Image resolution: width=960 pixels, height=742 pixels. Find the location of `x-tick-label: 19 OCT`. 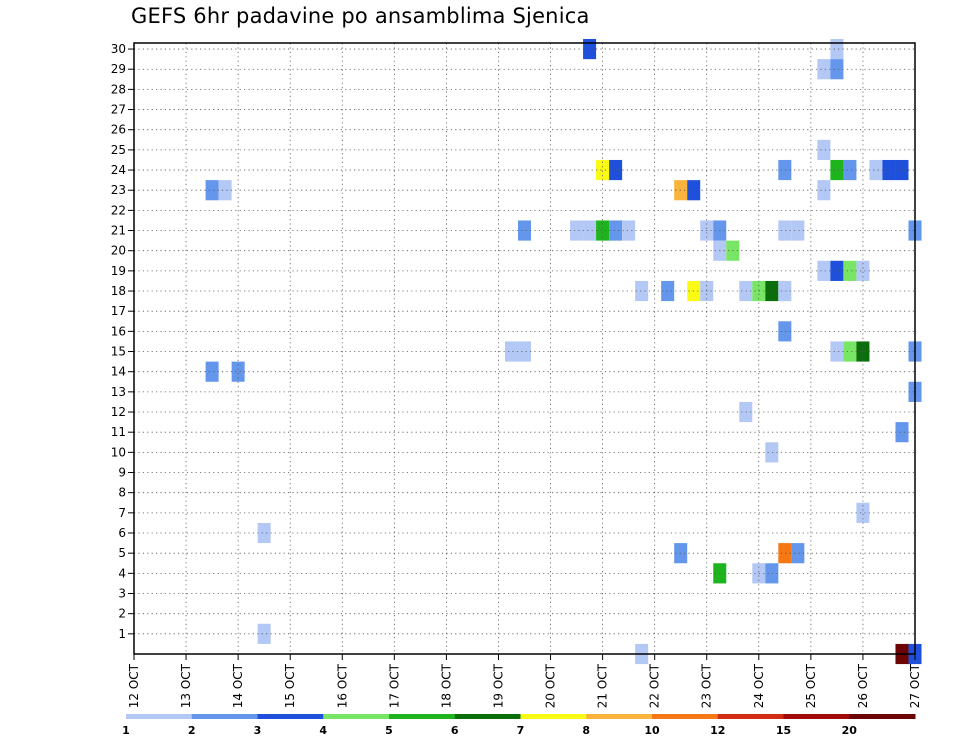

x-tick-label: 19 OCT is located at coordinates (498, 685).